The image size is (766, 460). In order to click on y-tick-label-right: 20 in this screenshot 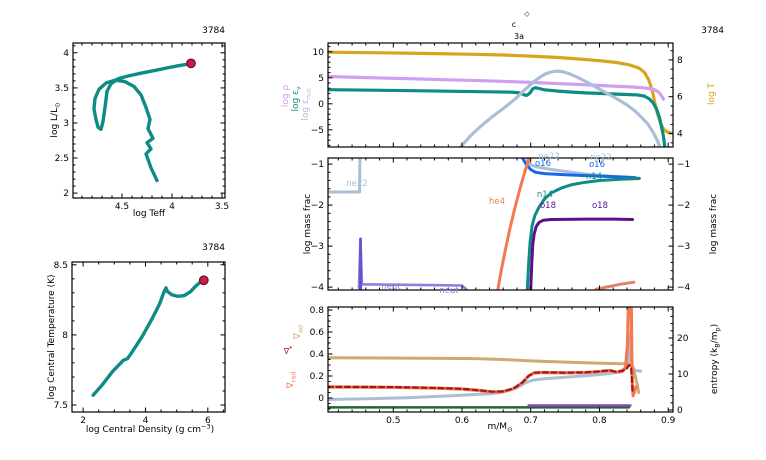, I will do `click(683, 339)`.